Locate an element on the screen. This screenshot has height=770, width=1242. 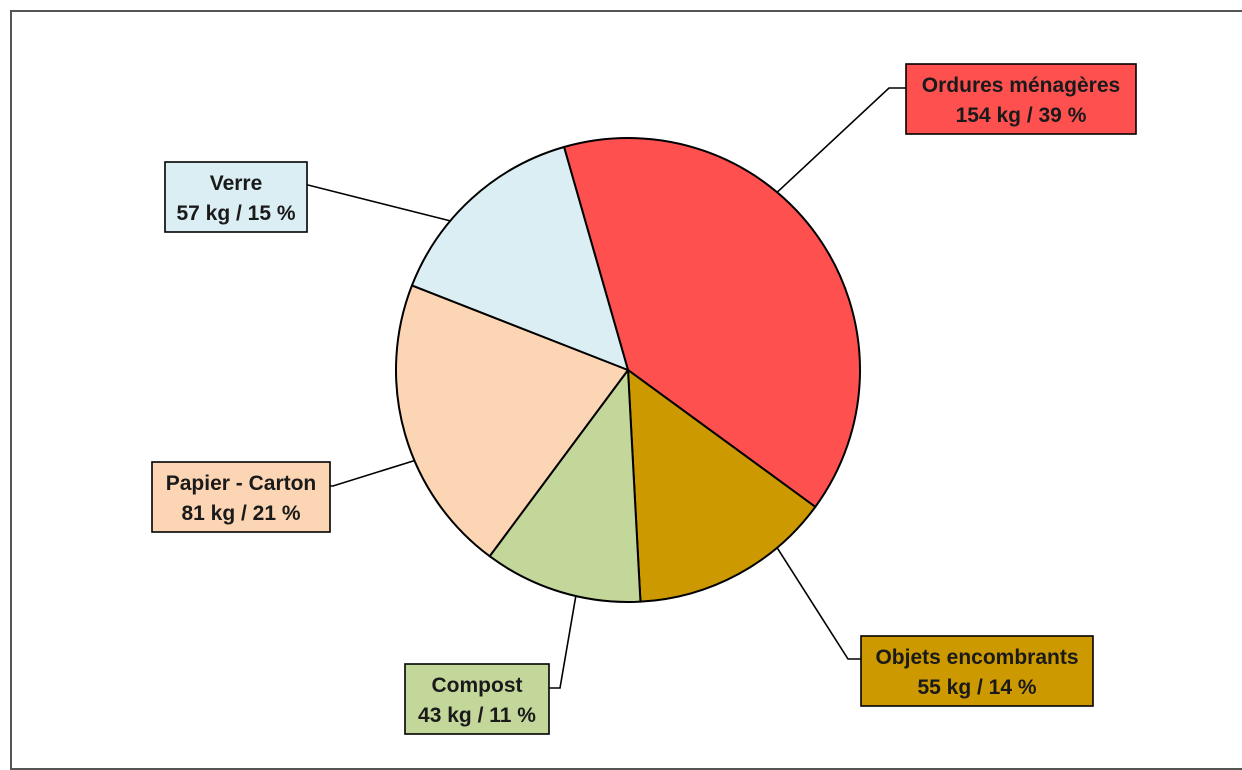
callout-box-verre is located at coordinates (236, 197).